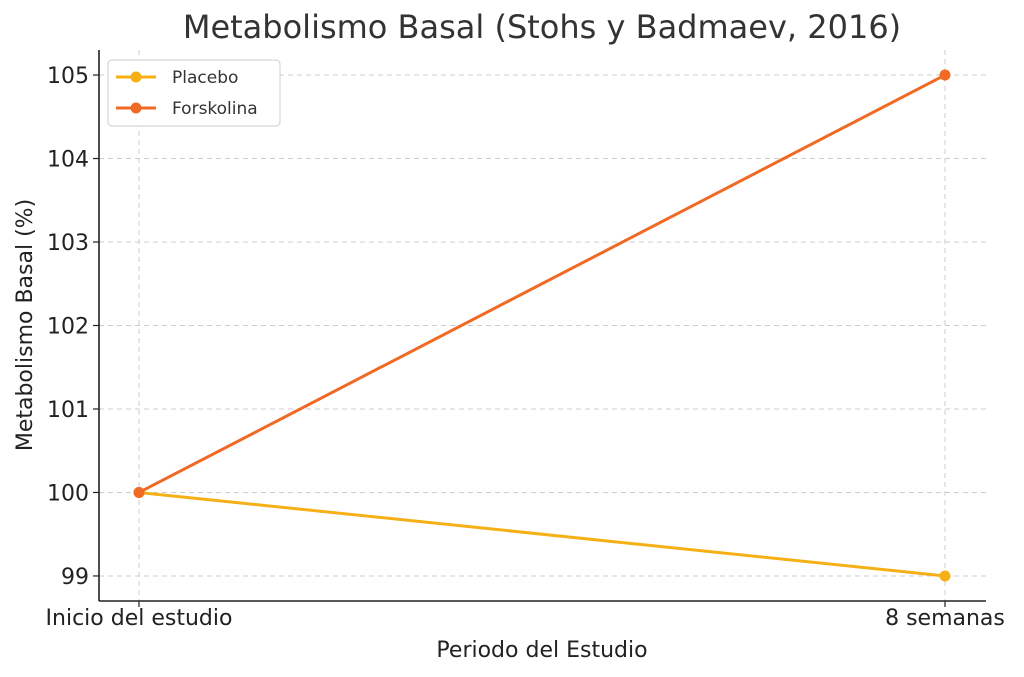  I want to click on data-point-placebo, so click(945, 576).